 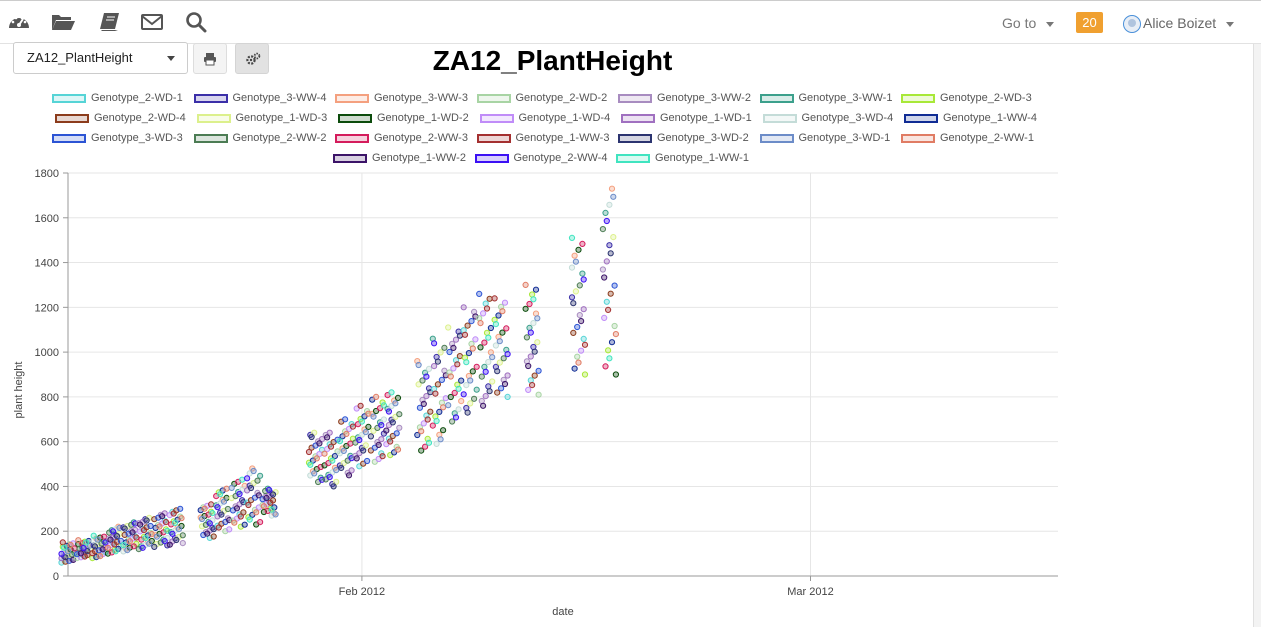 I want to click on goto-dropdown: Go to, so click(x=1028, y=23).